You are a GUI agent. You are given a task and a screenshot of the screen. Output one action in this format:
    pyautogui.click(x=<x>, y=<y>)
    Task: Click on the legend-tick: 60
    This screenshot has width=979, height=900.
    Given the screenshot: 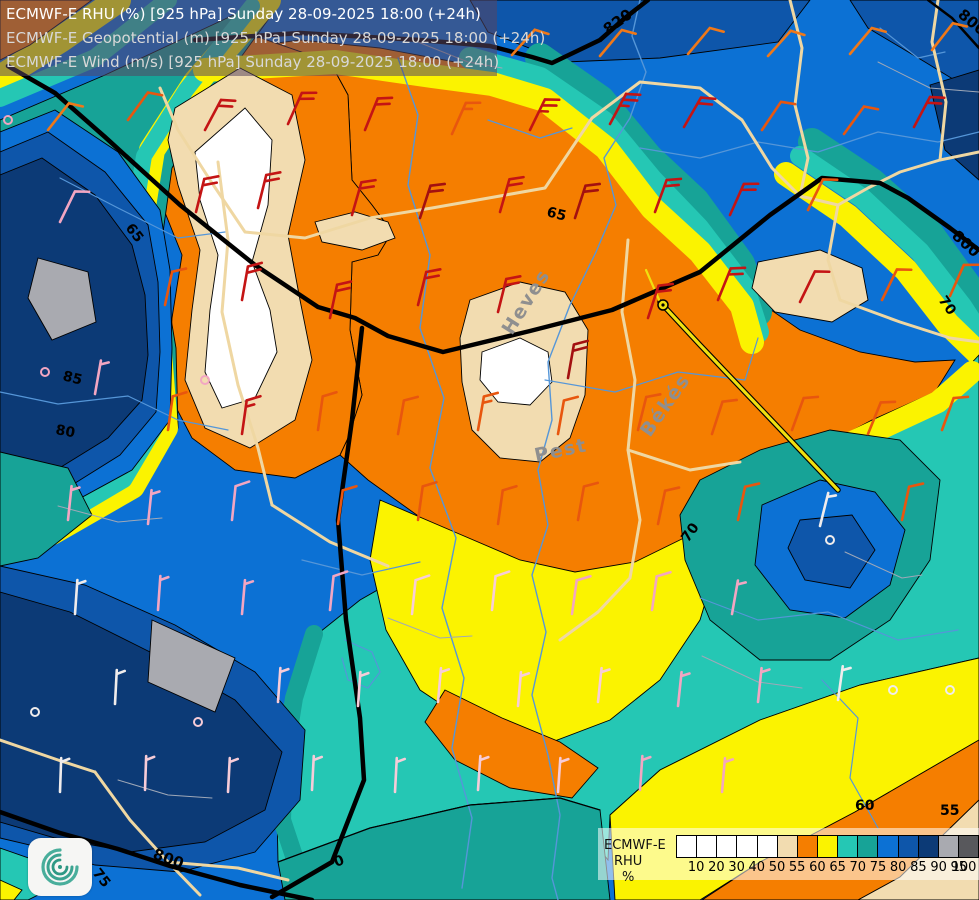 What is the action you would take?
    pyautogui.click(x=817, y=867)
    